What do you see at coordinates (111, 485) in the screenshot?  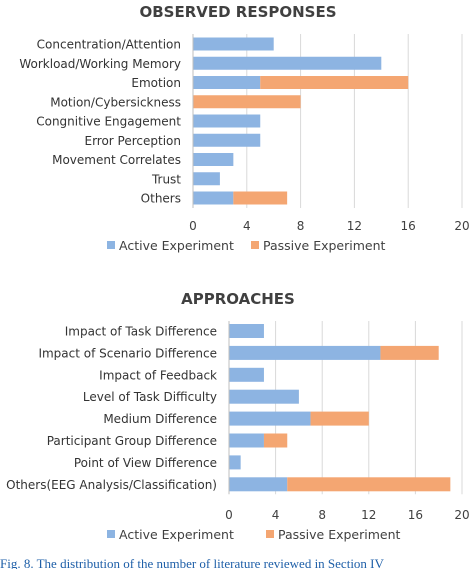 I see `category-label: Others(EEG Analysis/Classification)` at bounding box center [111, 485].